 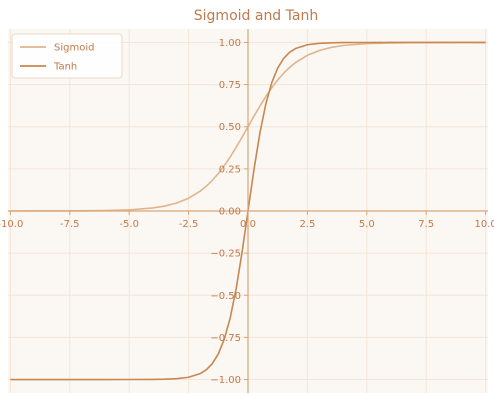 What do you see at coordinates (248, 224) in the screenshot?
I see `x-tick-label: 0.0` at bounding box center [248, 224].